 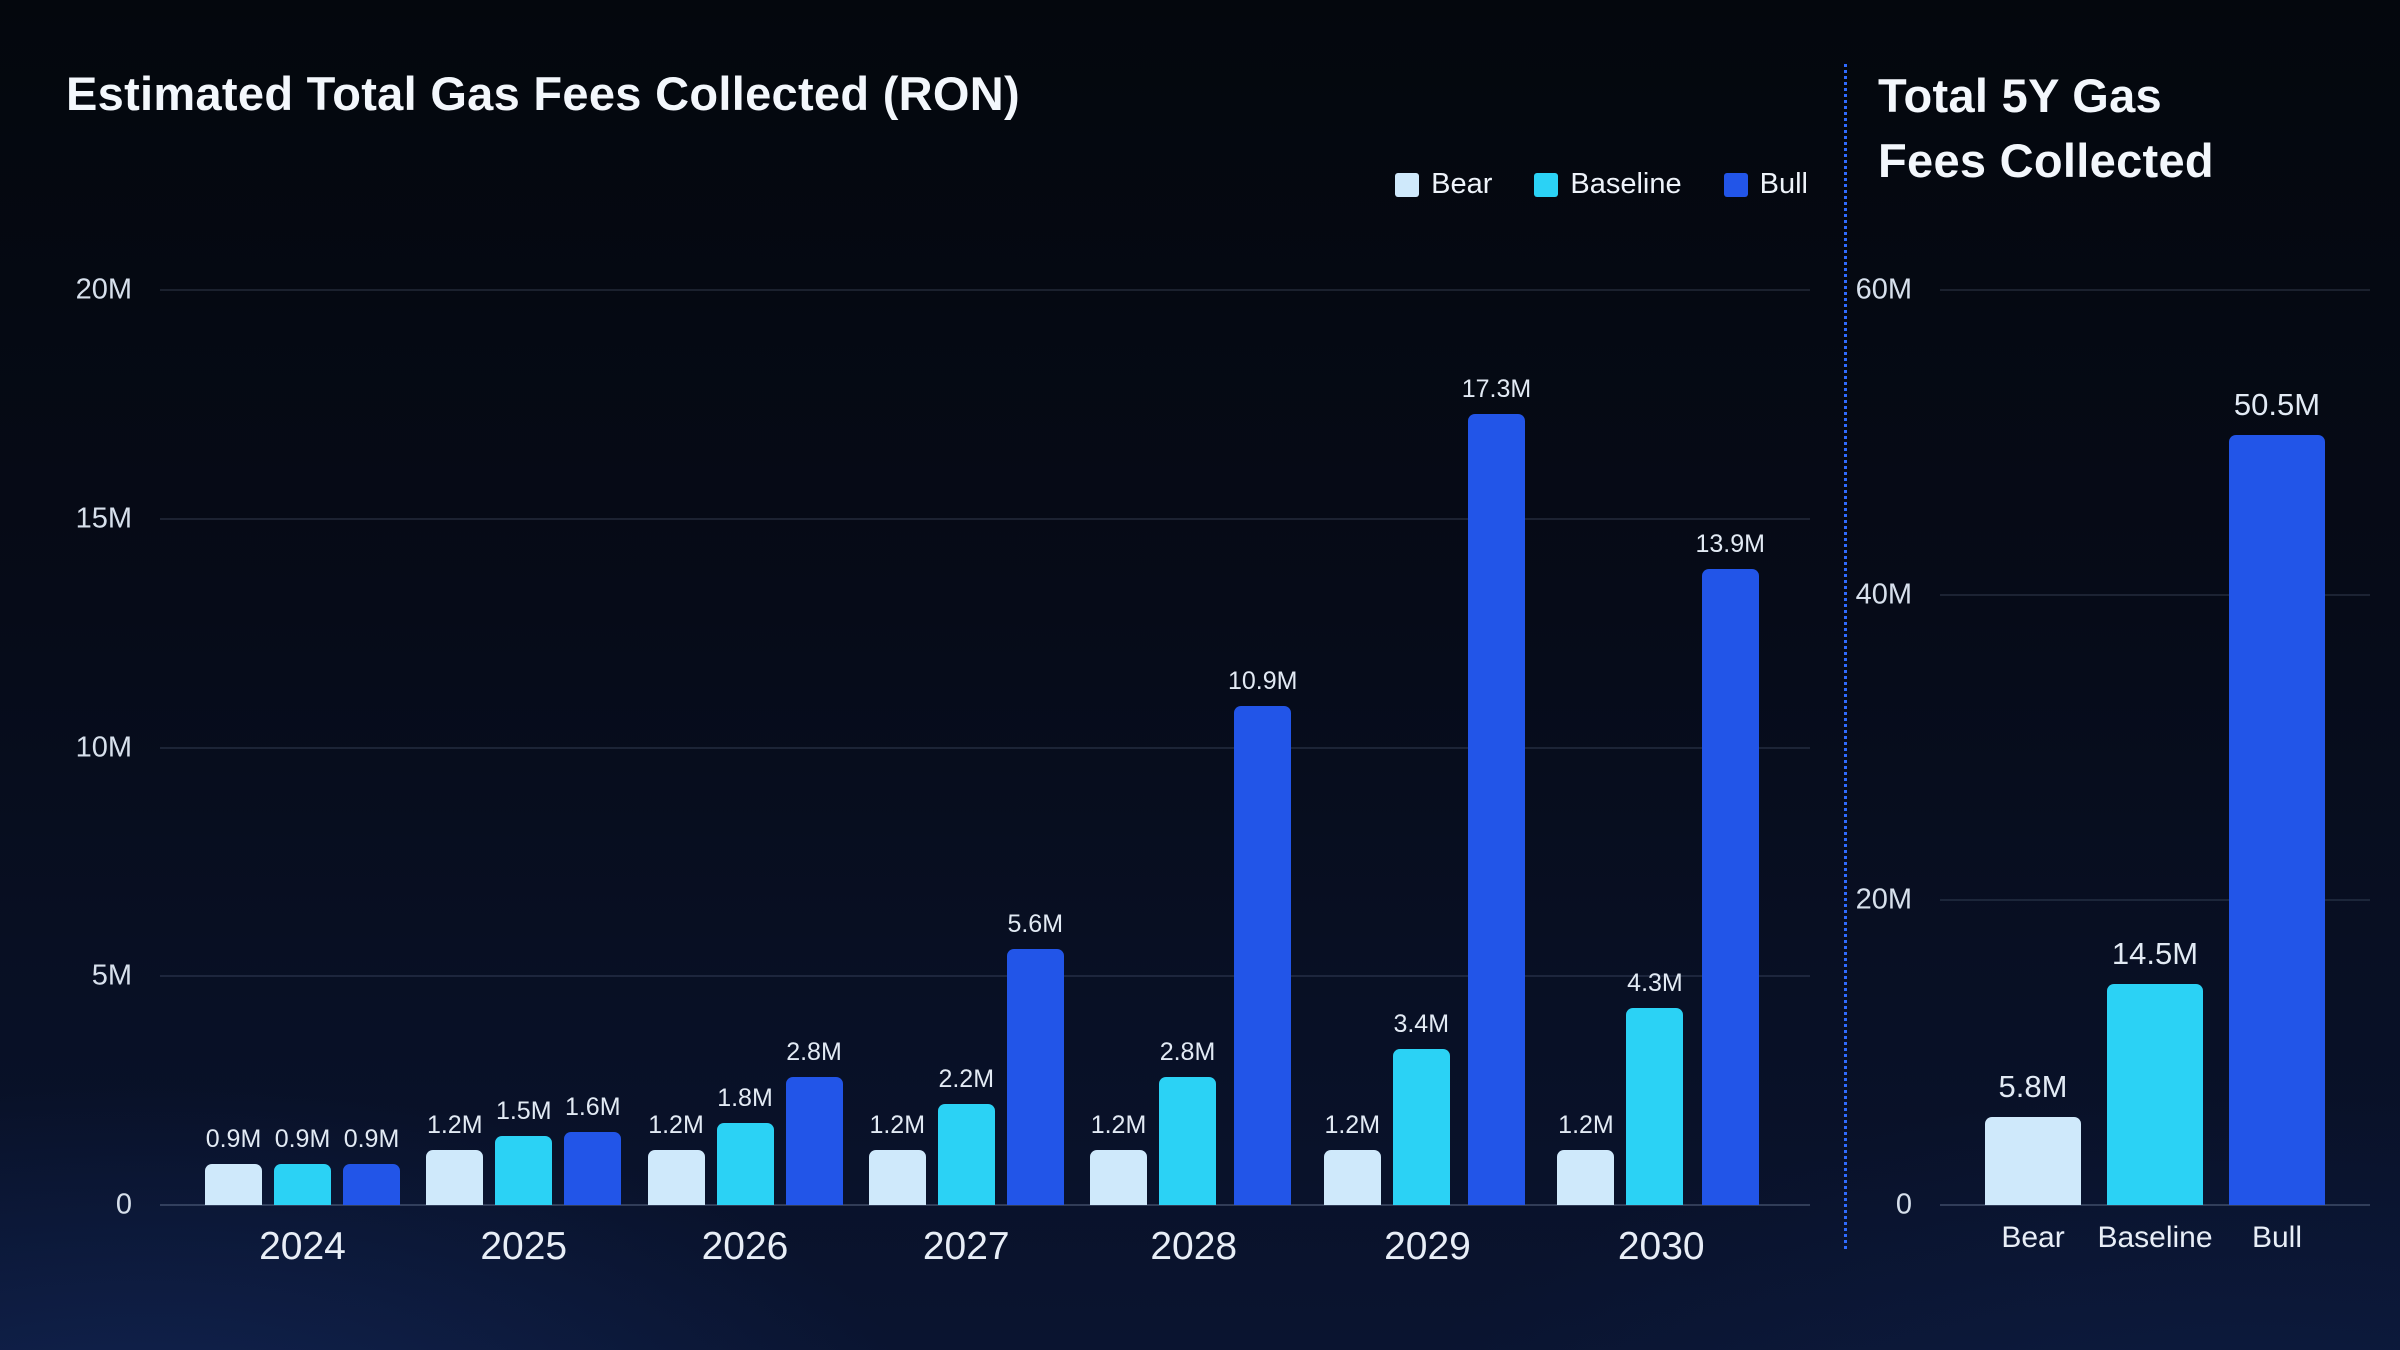 I want to click on panel-divider, so click(x=1845, y=656).